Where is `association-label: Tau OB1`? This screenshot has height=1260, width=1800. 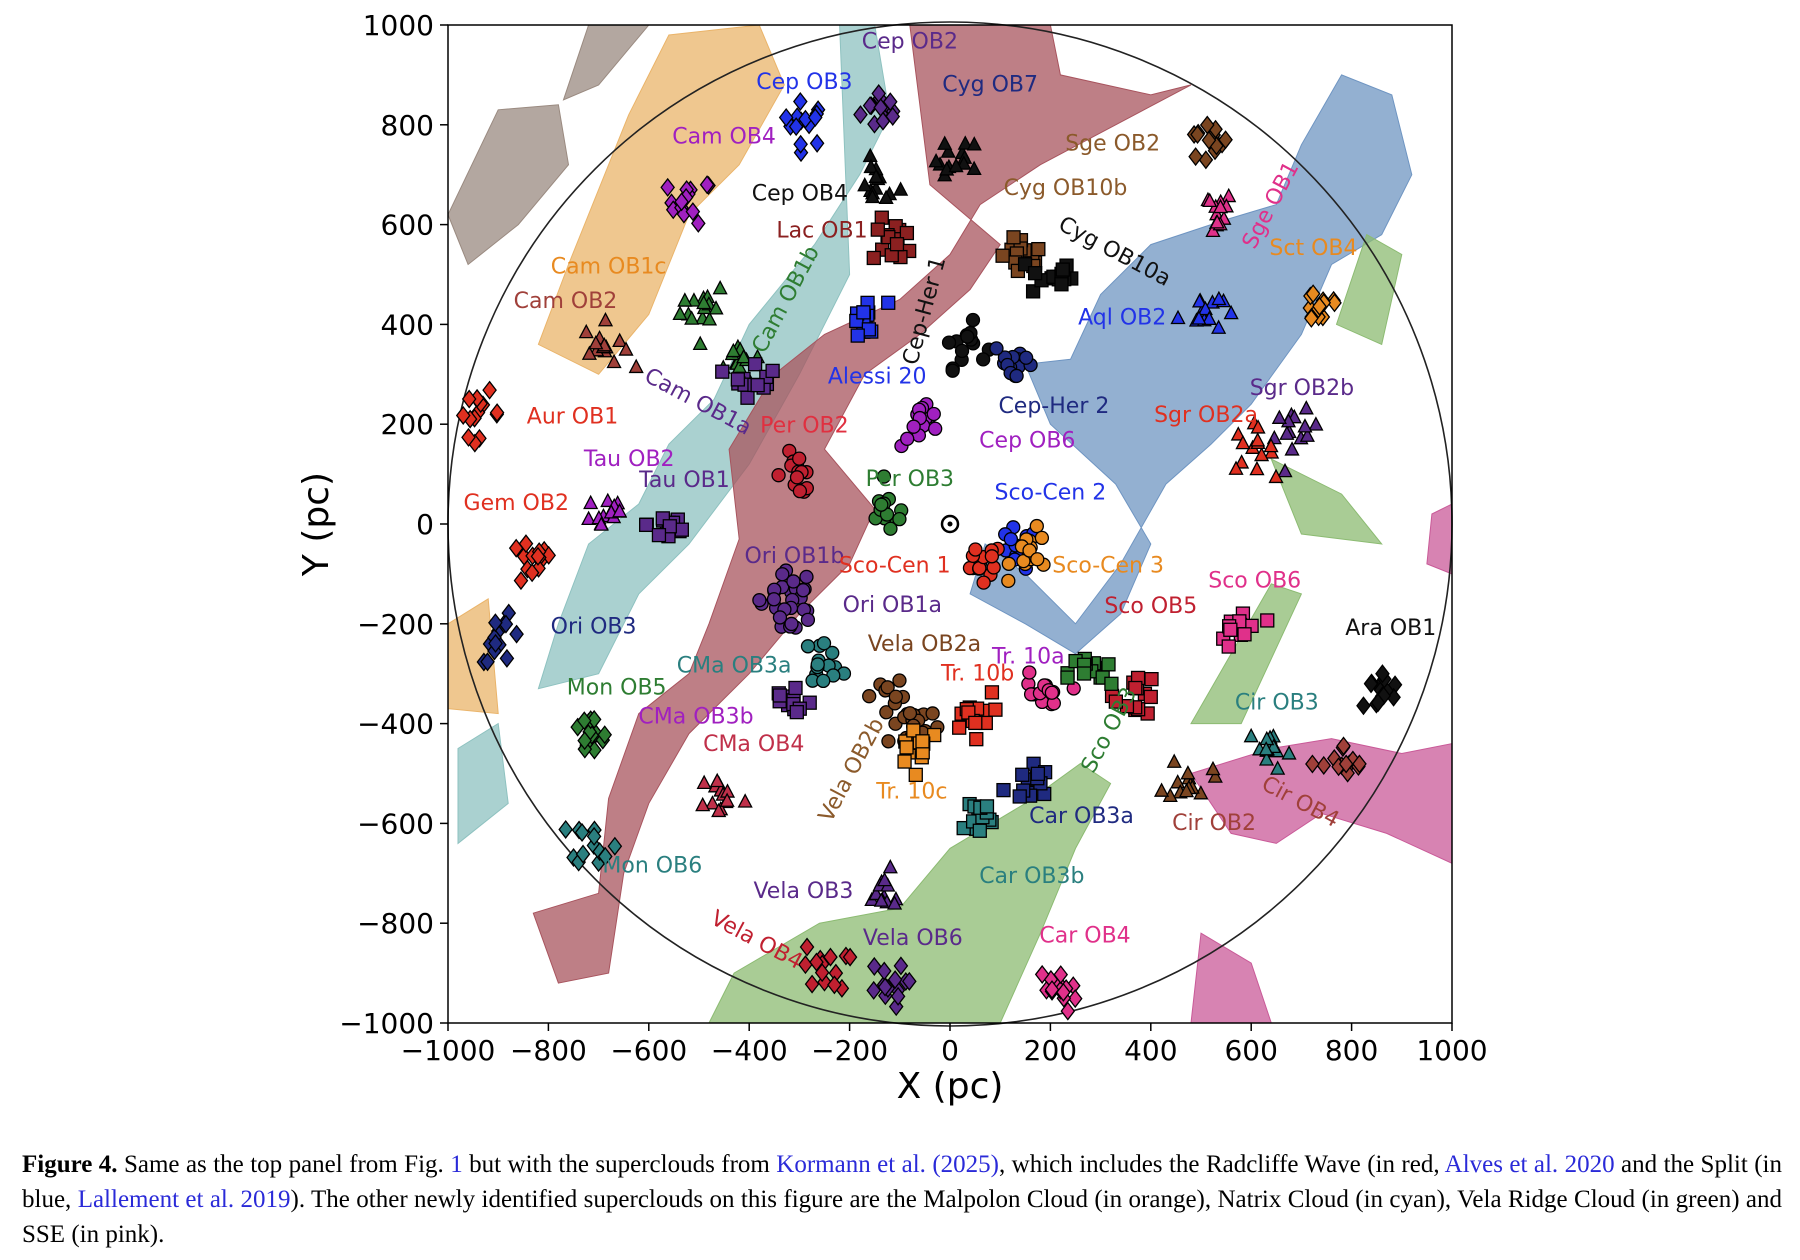 association-label: Tau OB1 is located at coordinates (684, 480).